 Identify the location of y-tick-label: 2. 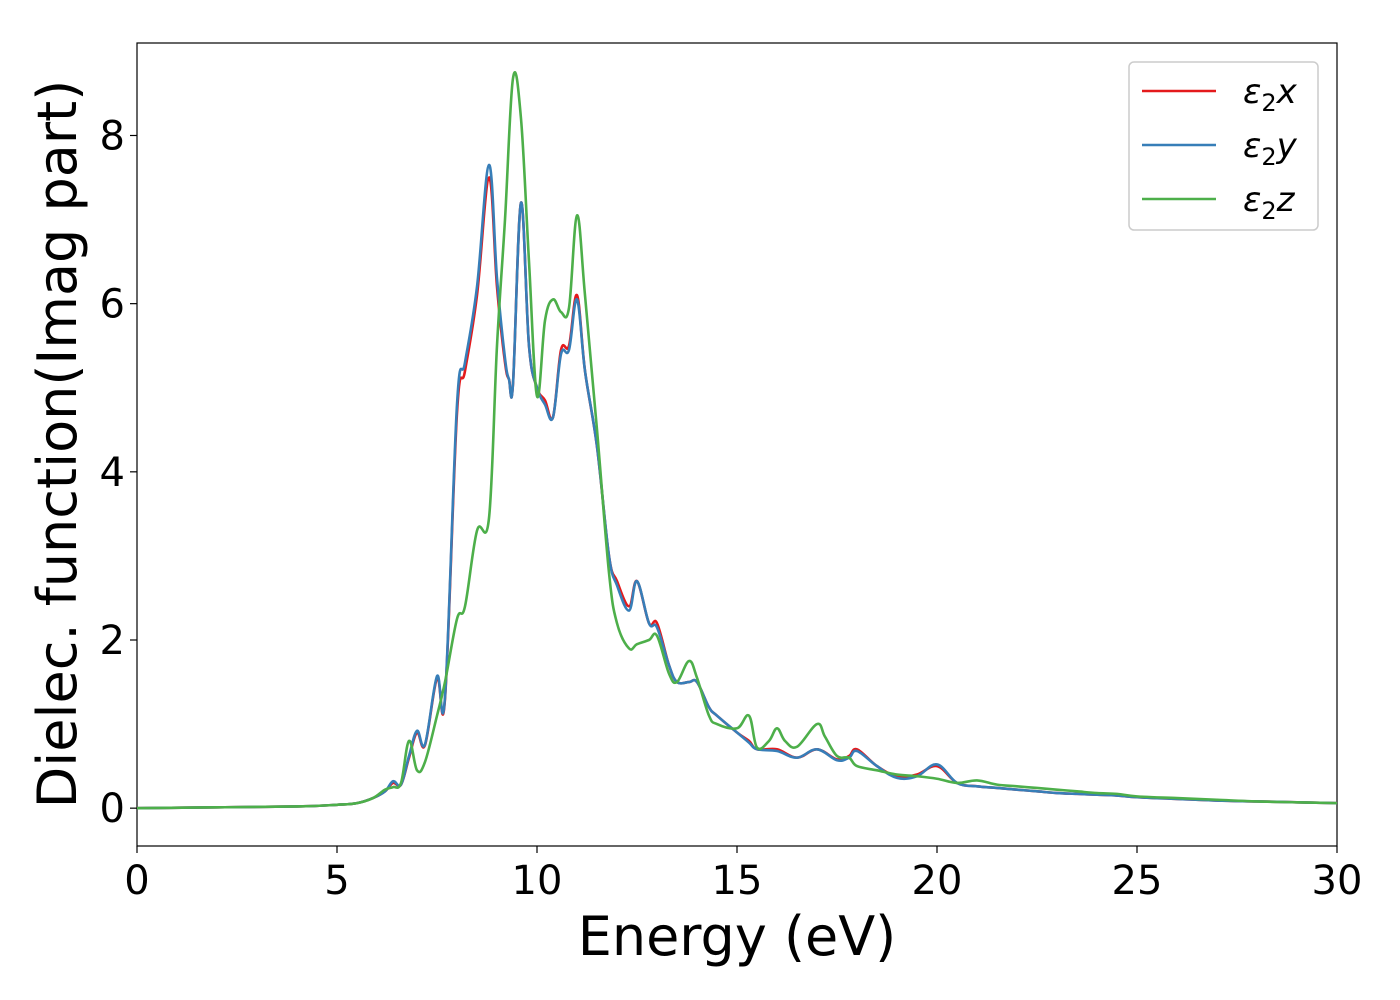
(112, 641).